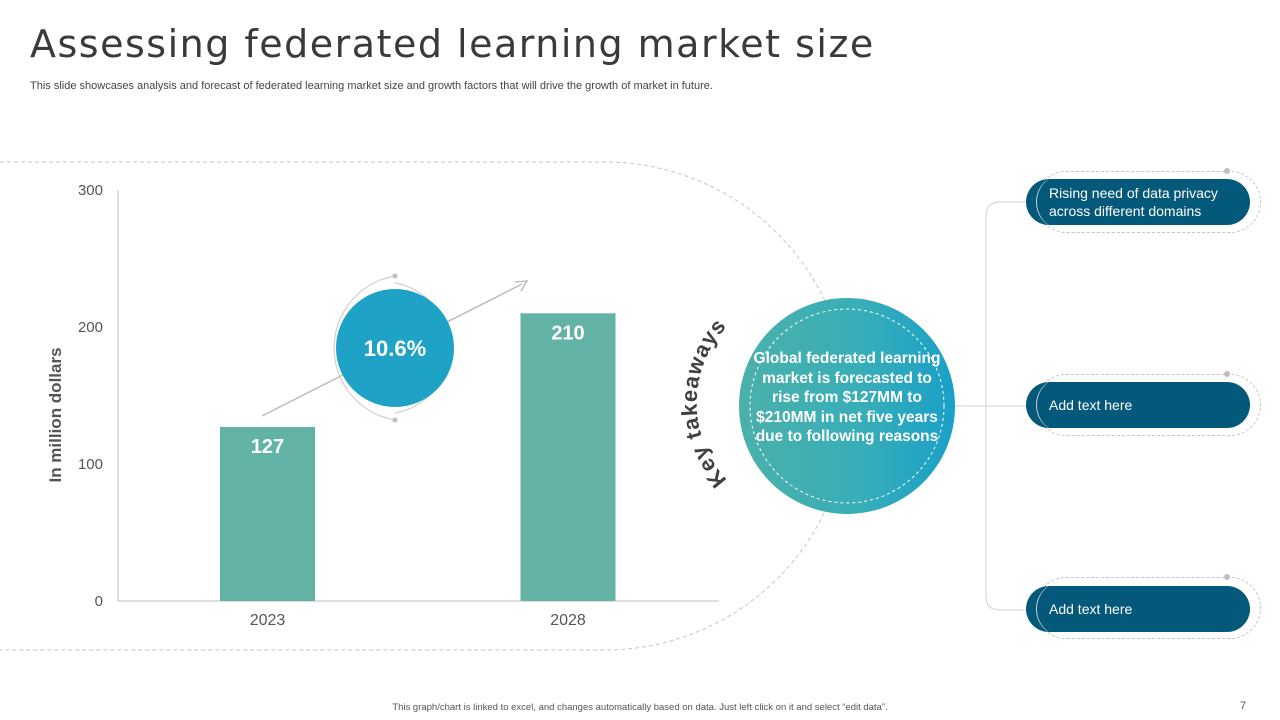  I want to click on growth-arc-outer, so click(364, 348).